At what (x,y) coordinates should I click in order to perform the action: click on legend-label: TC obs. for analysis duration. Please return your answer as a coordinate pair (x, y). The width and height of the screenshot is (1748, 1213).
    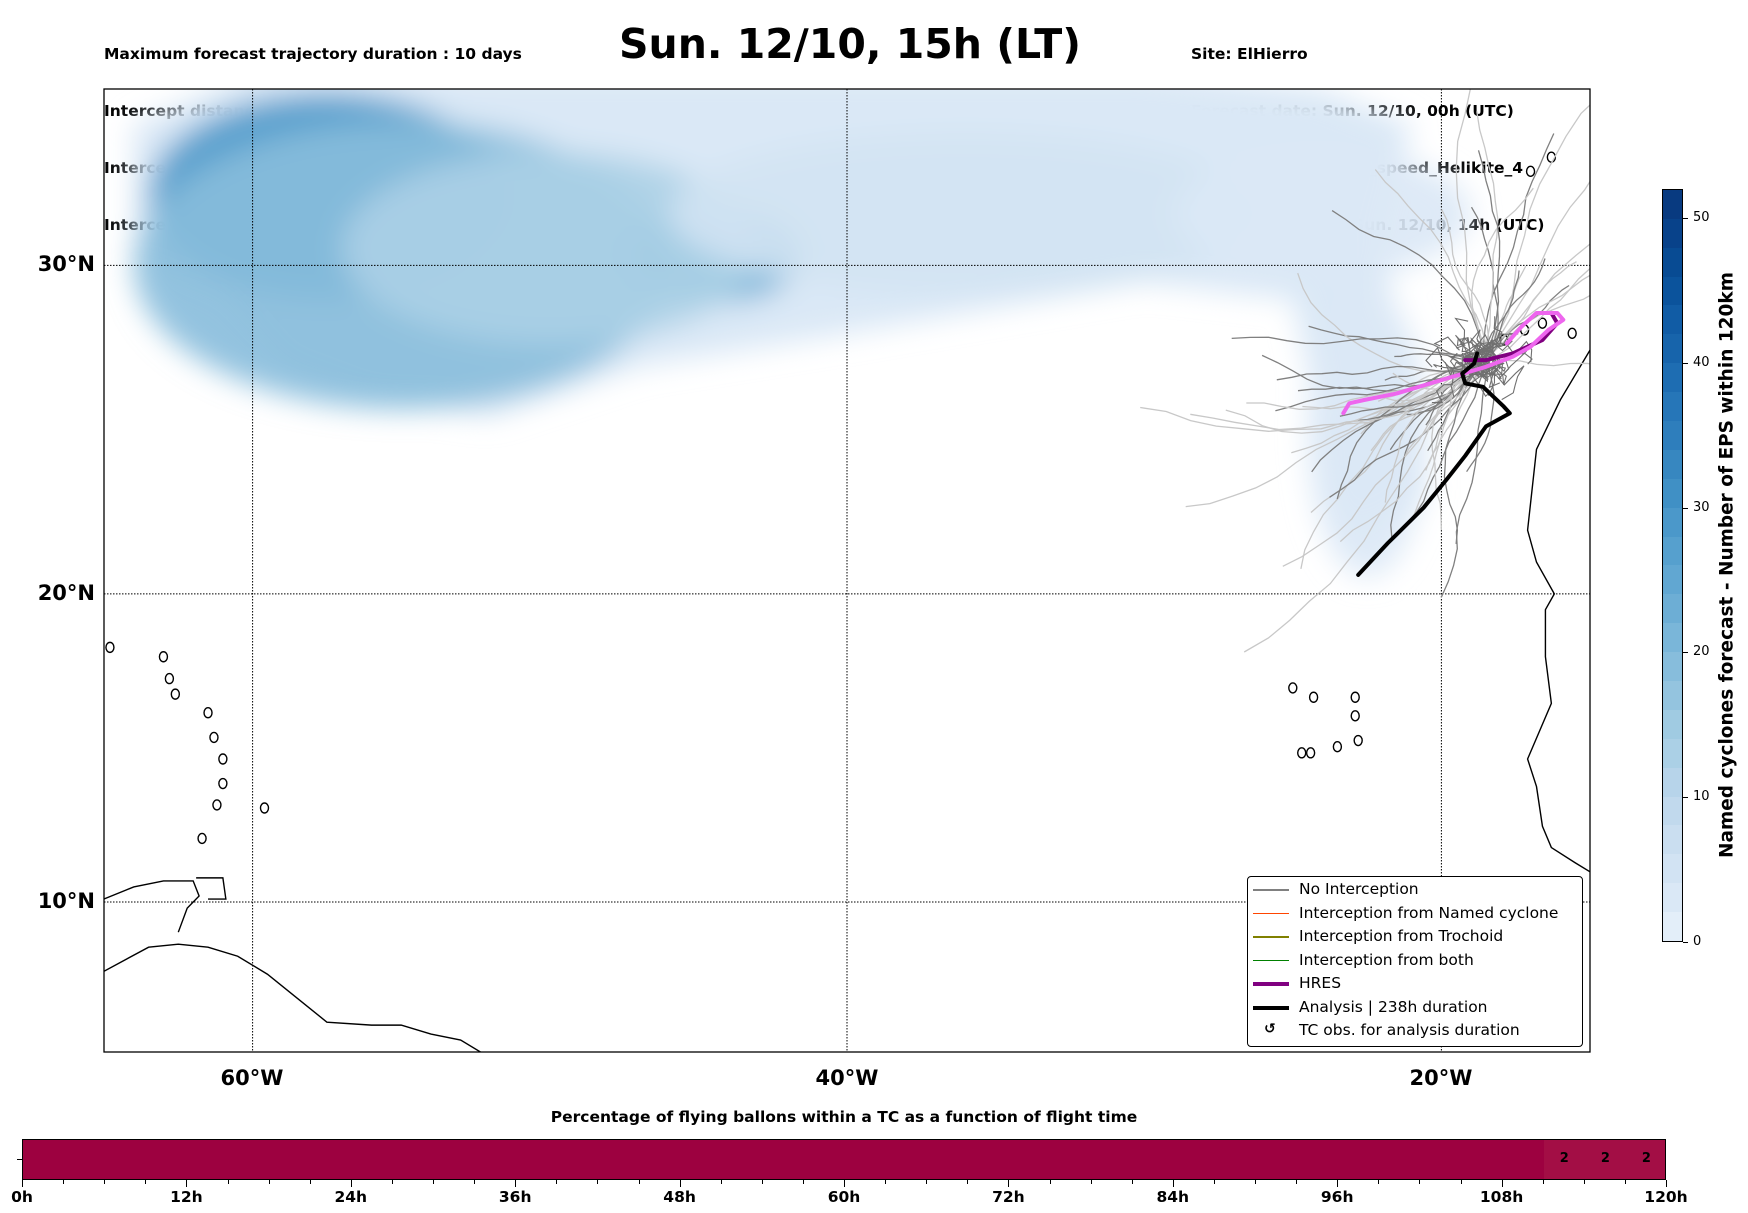
    Looking at the image, I should click on (1409, 1030).